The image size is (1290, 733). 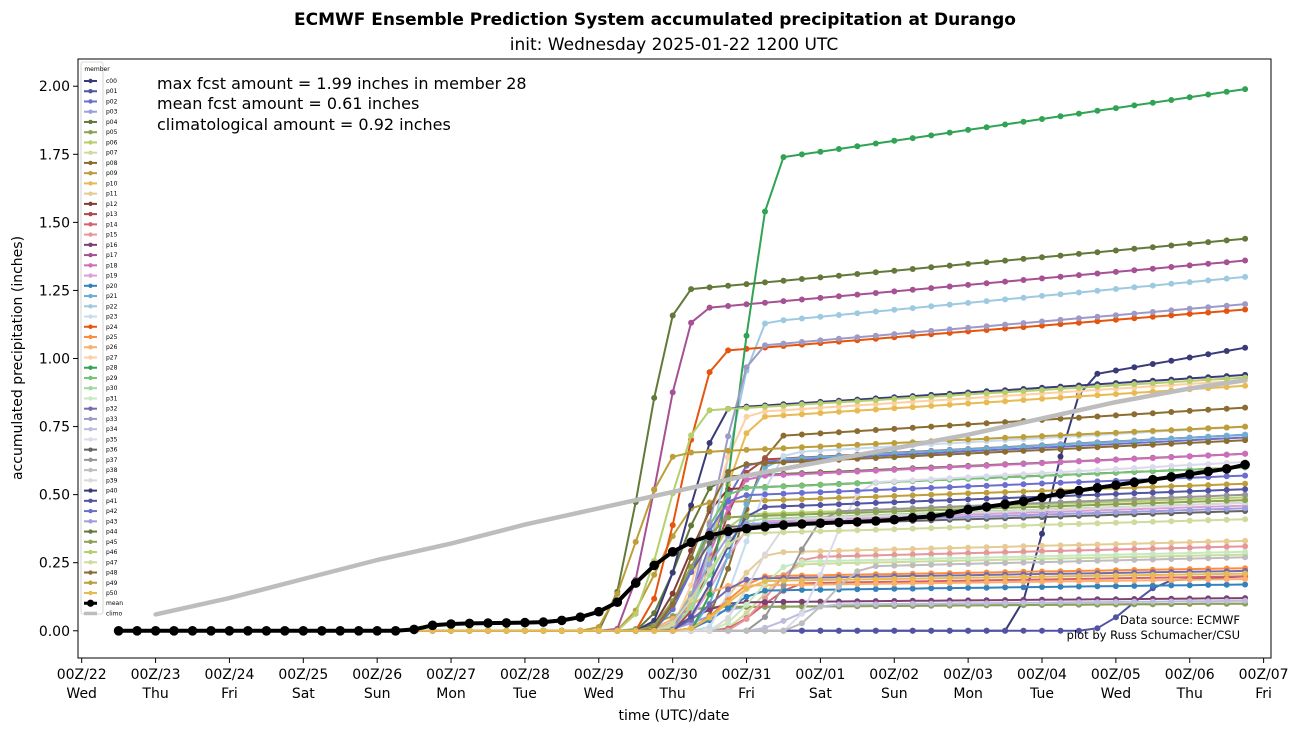 What do you see at coordinates (90, 316) in the screenshot?
I see `legend-marker-p23` at bounding box center [90, 316].